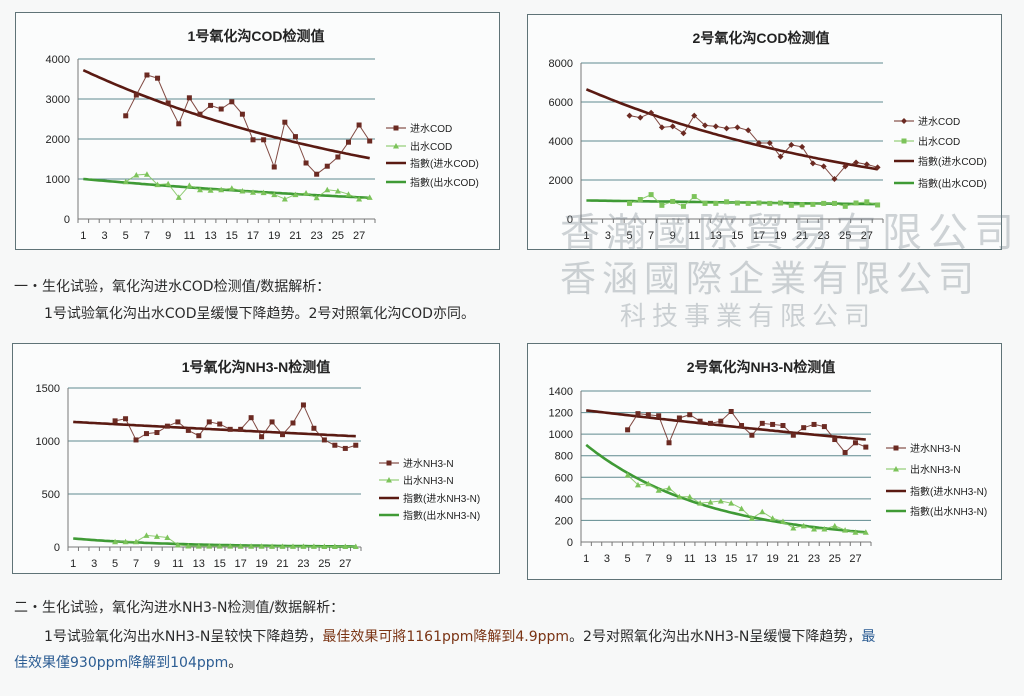 This screenshot has width=1024, height=696. Describe the element at coordinates (121, 663) in the screenshot. I see `section2-highlight-2b: 佳效果僅930ppm降解到104ppm` at that location.